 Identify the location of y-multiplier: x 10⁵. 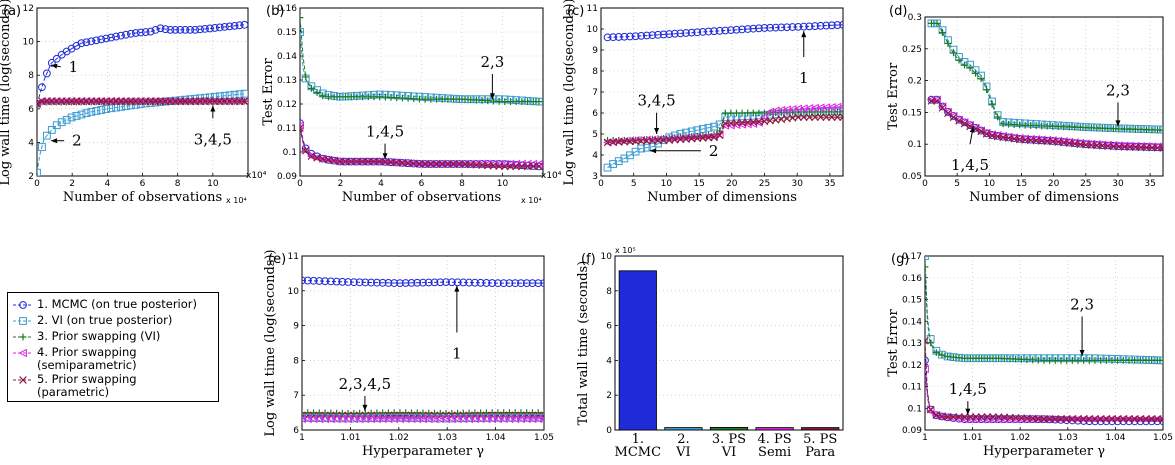
(625, 250).